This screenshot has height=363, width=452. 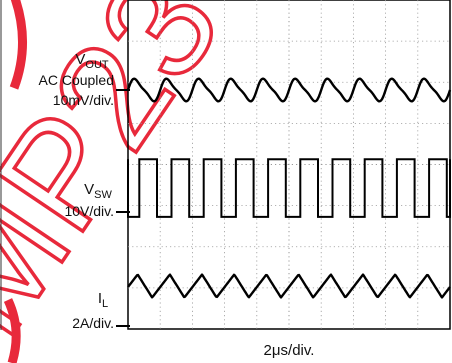 I want to click on watermark-left-arc, so click(x=18, y=45).